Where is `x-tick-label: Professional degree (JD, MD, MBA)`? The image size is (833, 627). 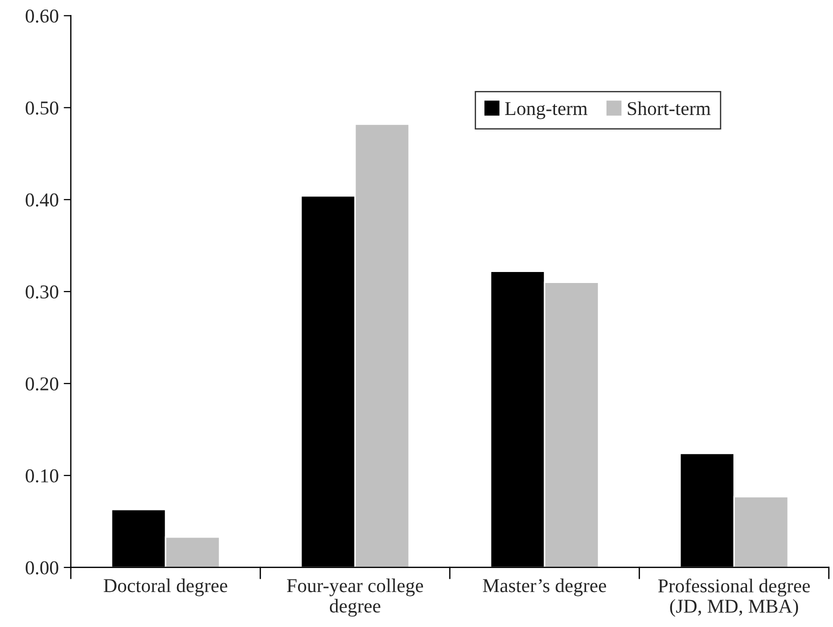 x-tick-label: Professional degree (JD, MD, MBA) is located at coordinates (734, 597).